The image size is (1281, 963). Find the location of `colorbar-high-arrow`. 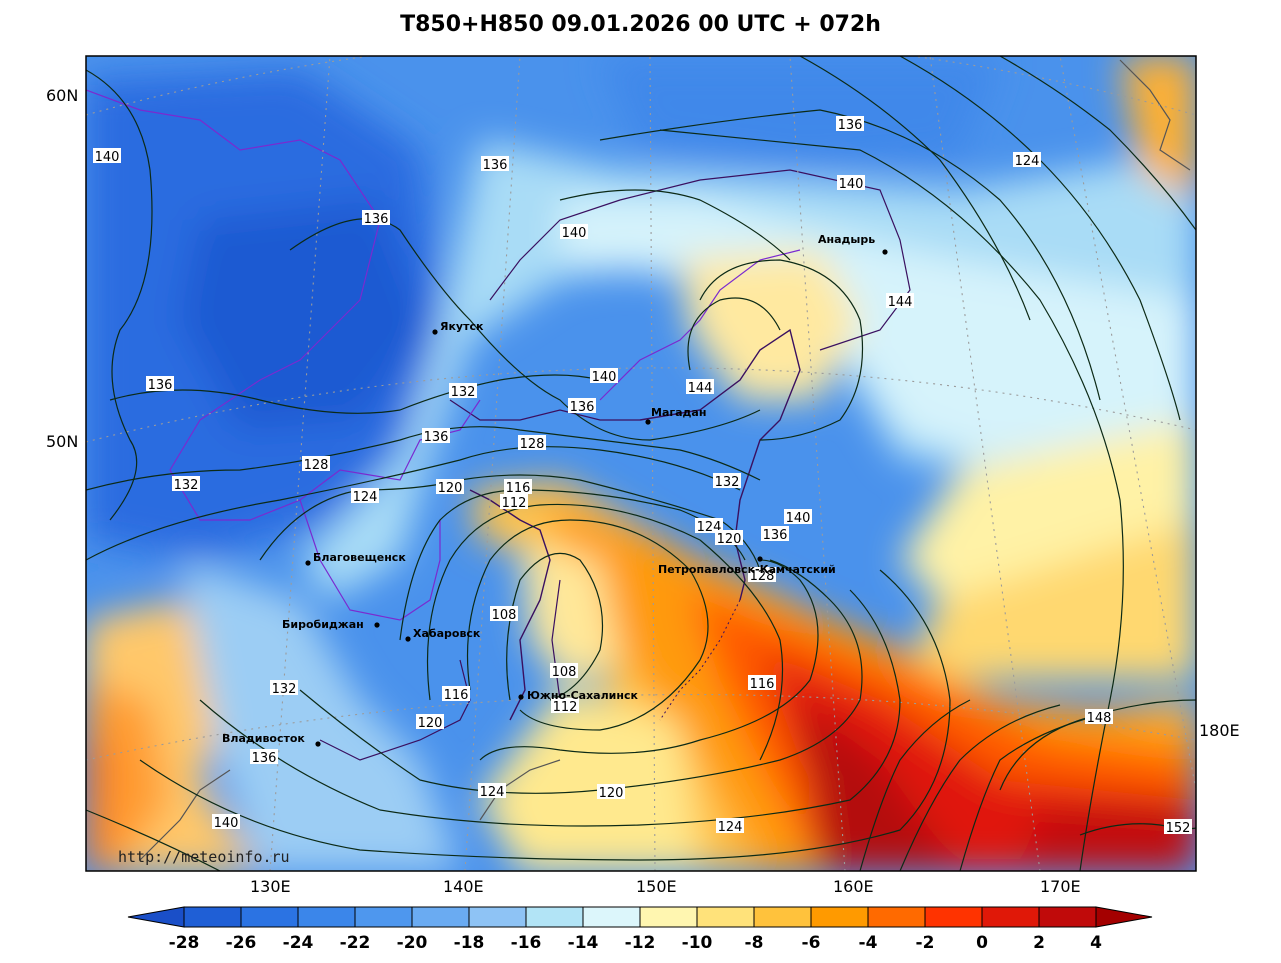

colorbar-high-arrow is located at coordinates (1124, 917).